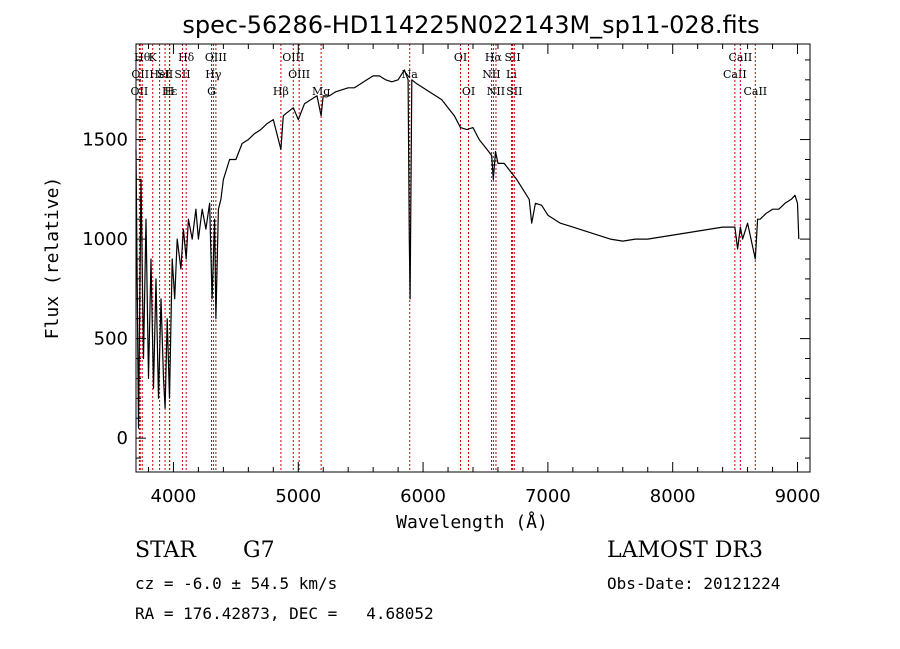 The image size is (900, 649). I want to click on line-marker-label: Hδ, so click(186, 57).